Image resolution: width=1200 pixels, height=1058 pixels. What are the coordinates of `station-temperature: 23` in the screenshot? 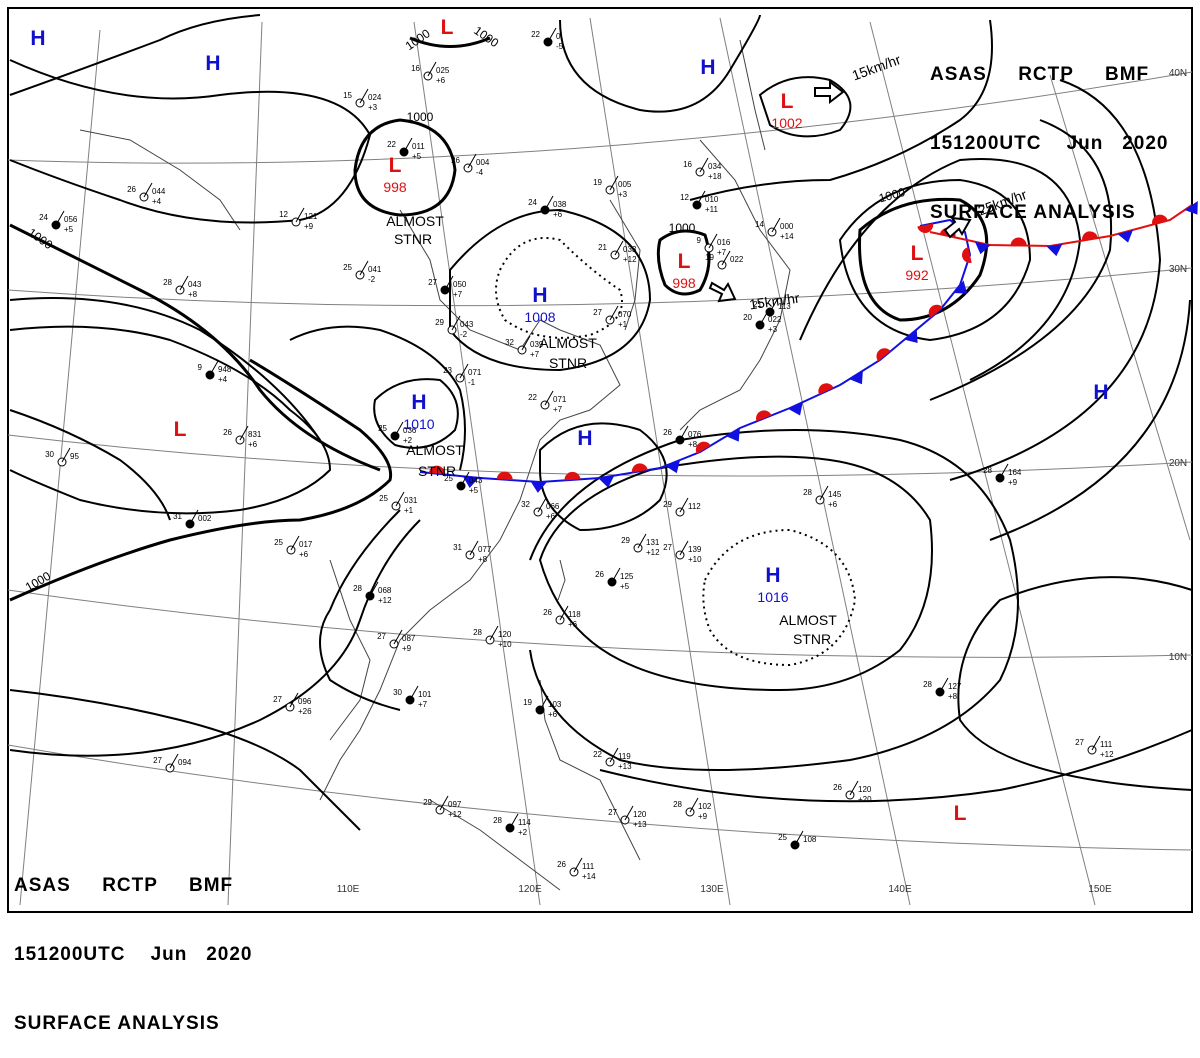 It's located at (447, 370).